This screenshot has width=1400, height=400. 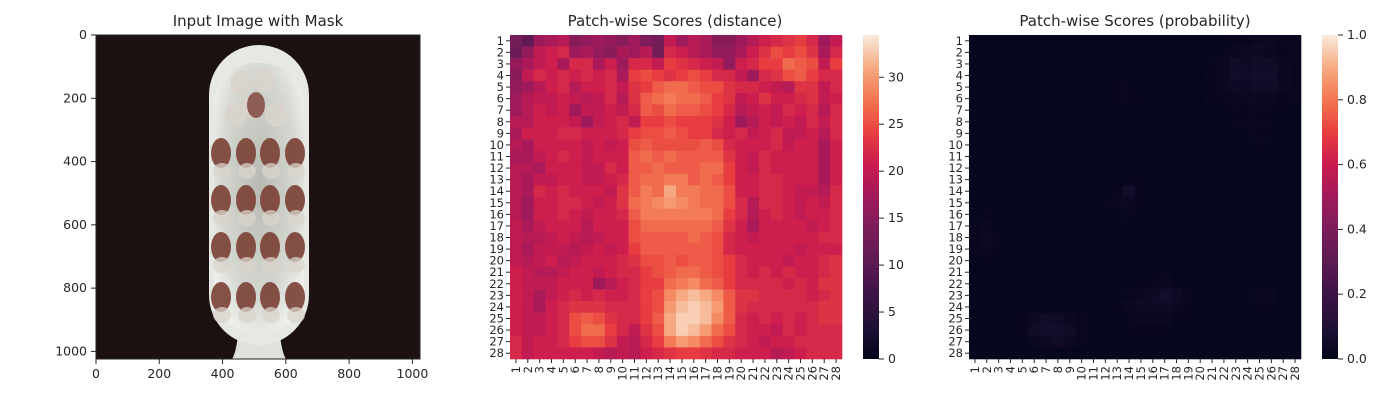 What do you see at coordinates (552, 369) in the screenshot?
I see `col-label: 4` at bounding box center [552, 369].